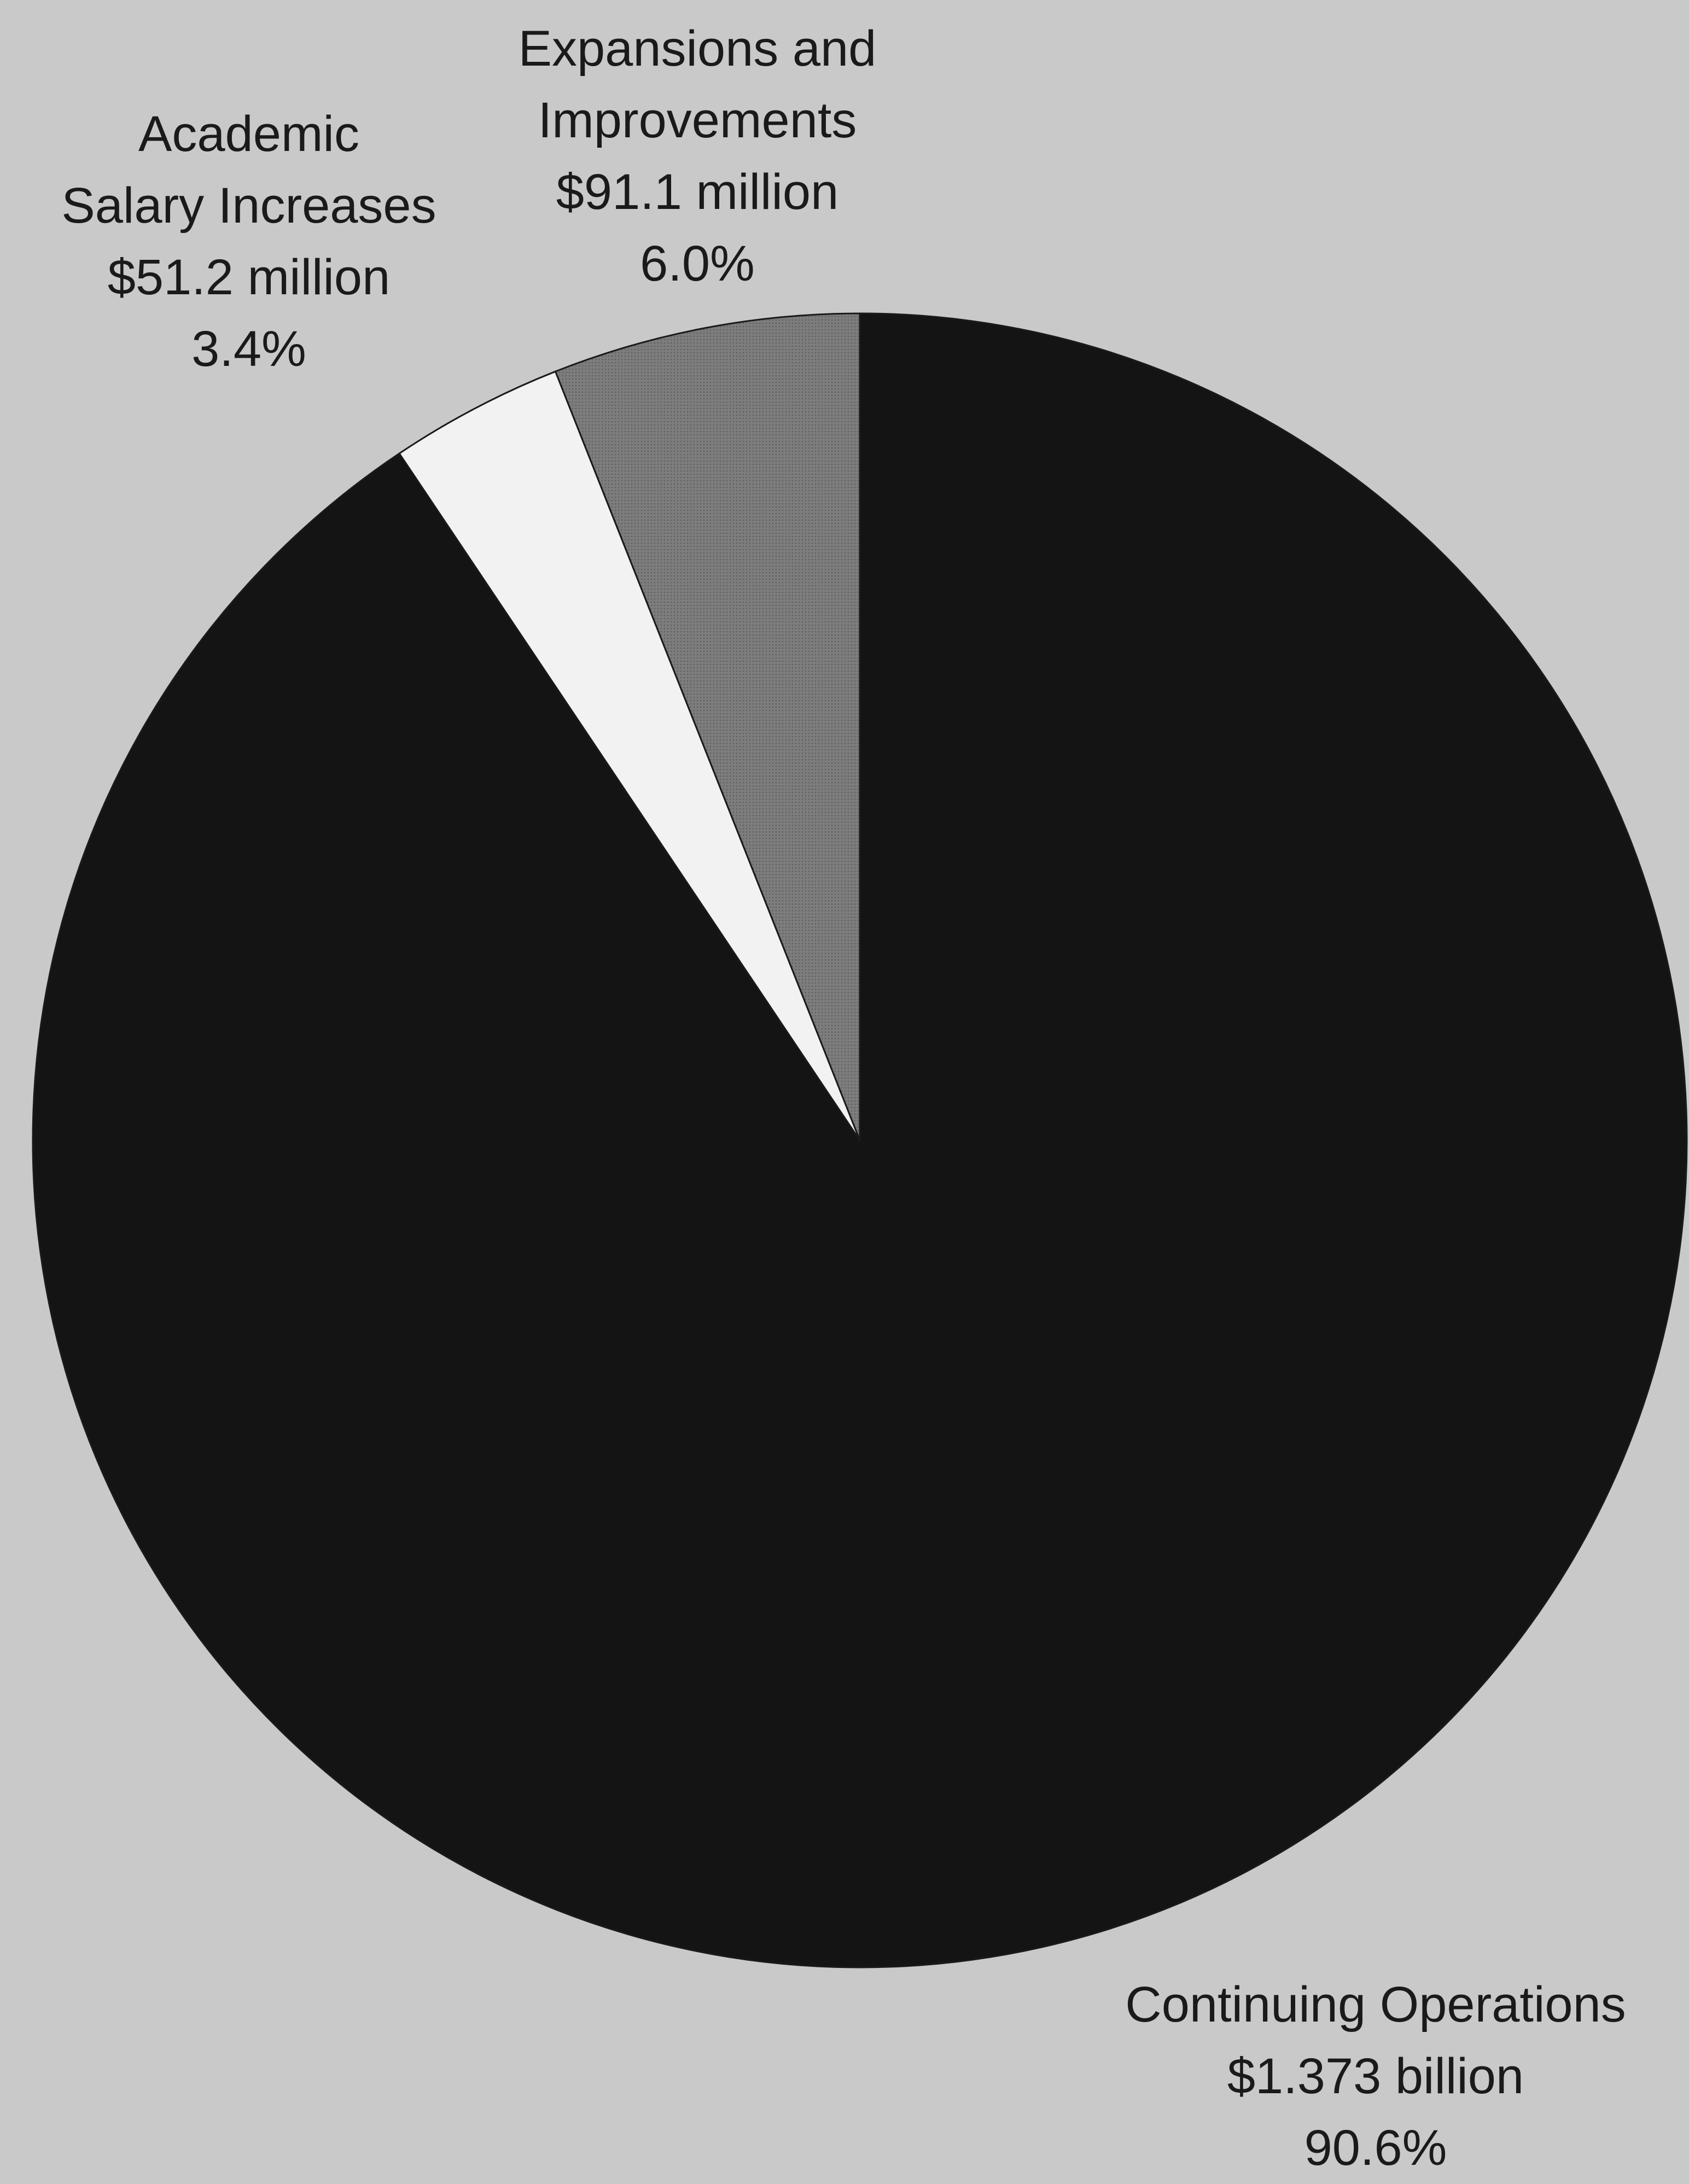 This screenshot has width=1689, height=2184. Describe the element at coordinates (697, 264) in the screenshot. I see `slice-label-percent: 6.0%` at that location.